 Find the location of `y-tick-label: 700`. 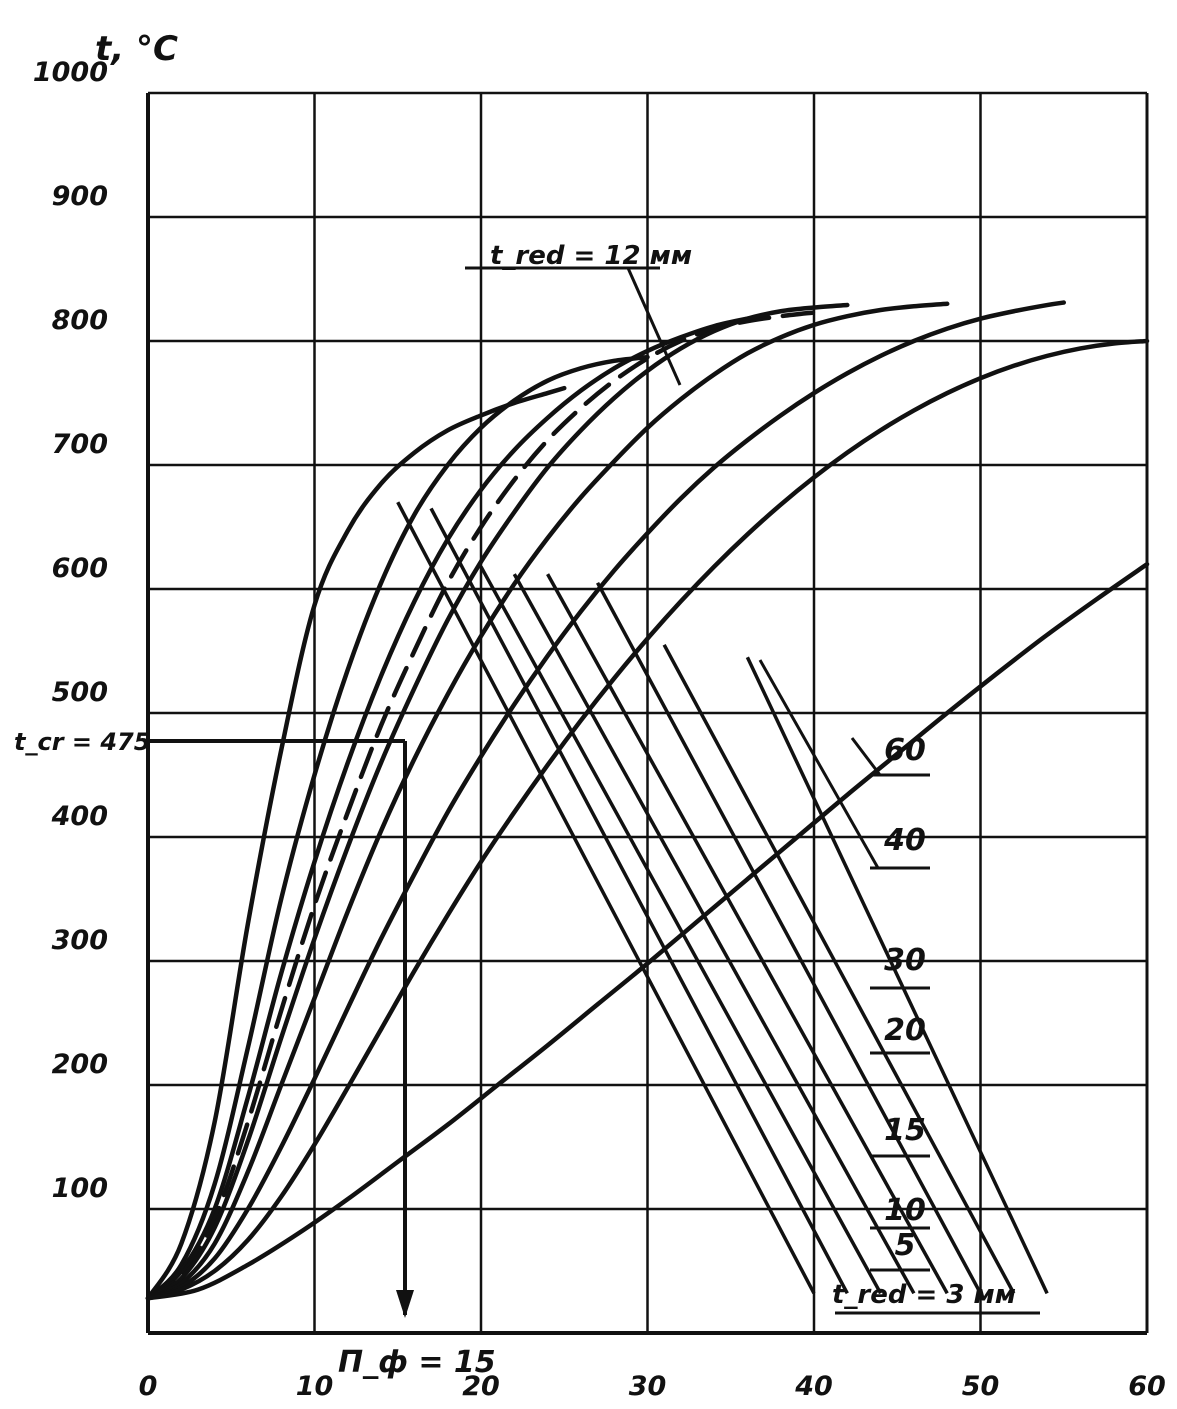

y-tick-label: 700 is located at coordinates (80, 444).